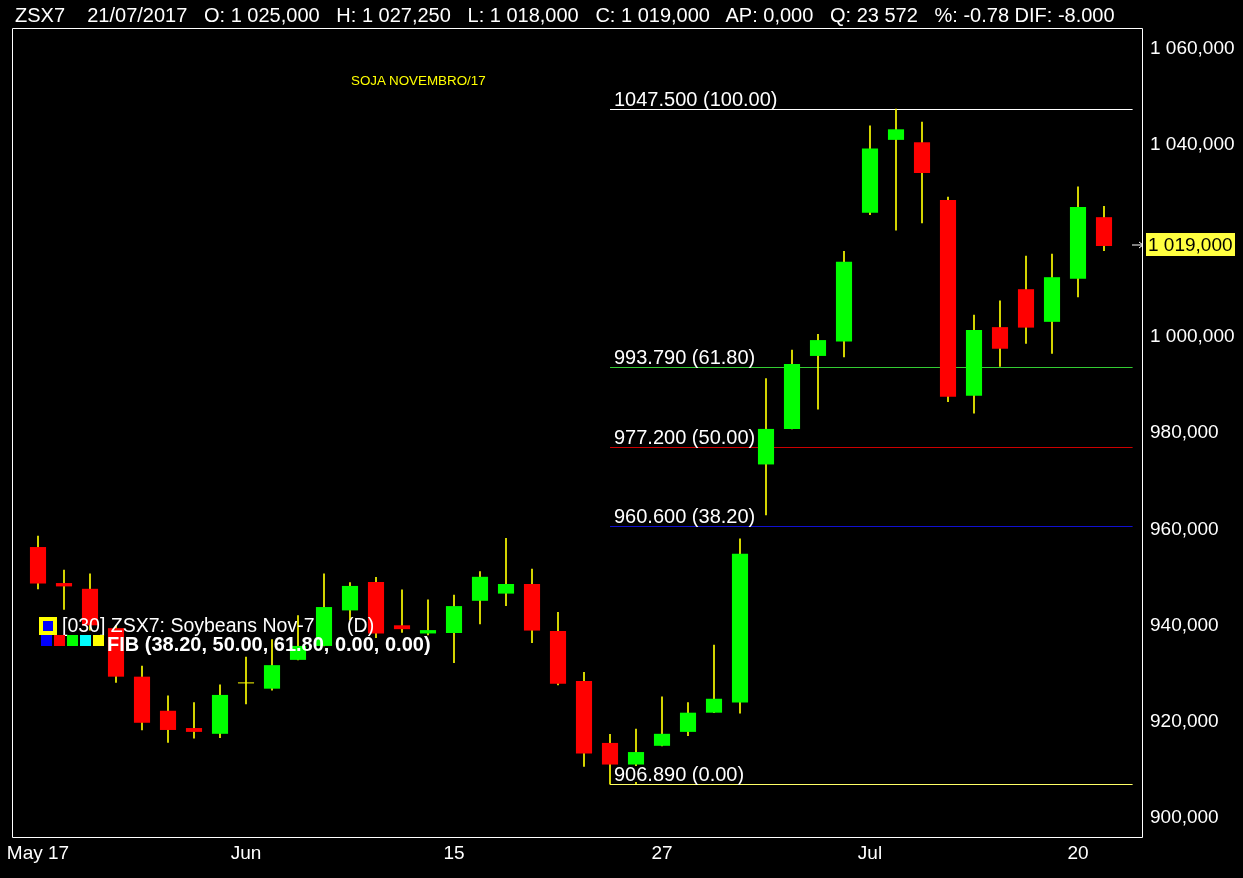 The height and width of the screenshot is (878, 1243). Describe the element at coordinates (1184, 432) in the screenshot. I see `y-tick-label: 980,000` at that location.